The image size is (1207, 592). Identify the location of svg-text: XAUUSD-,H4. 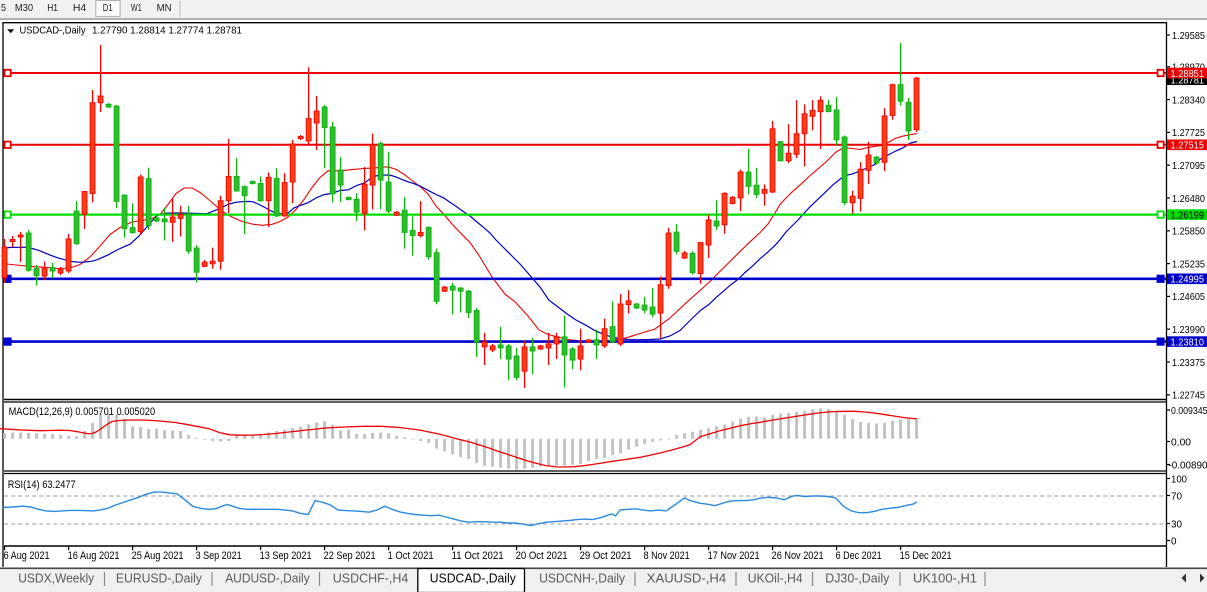
(687, 578).